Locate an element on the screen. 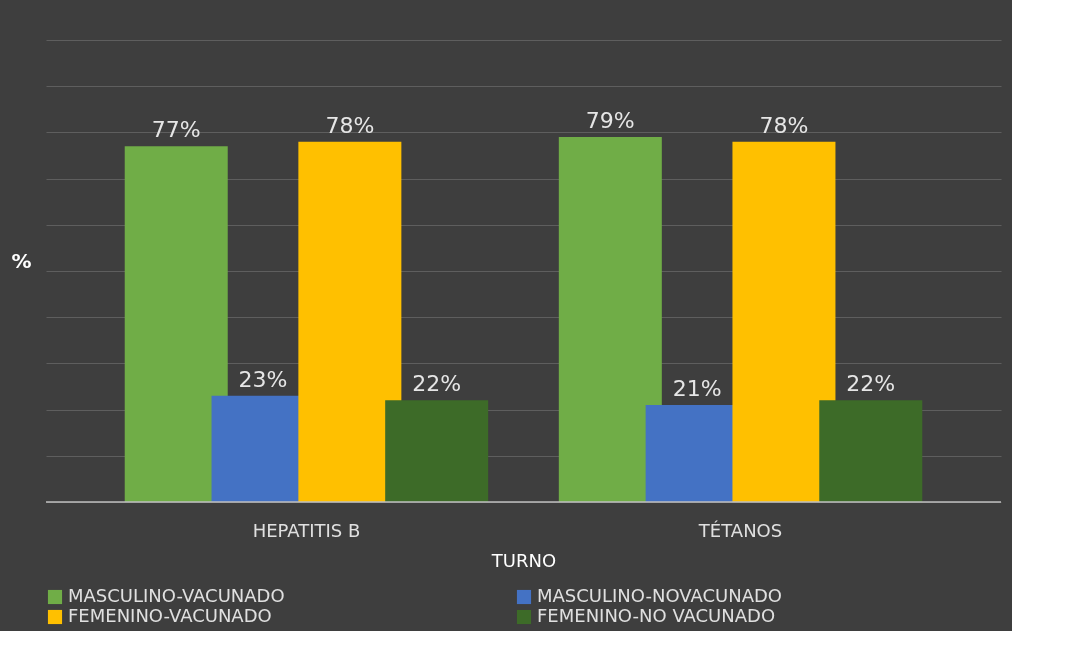 Image resolution: width=1083 pixels, height=670 pixels. legend-label: FEMENINO-VACUNADO is located at coordinates (170, 615).